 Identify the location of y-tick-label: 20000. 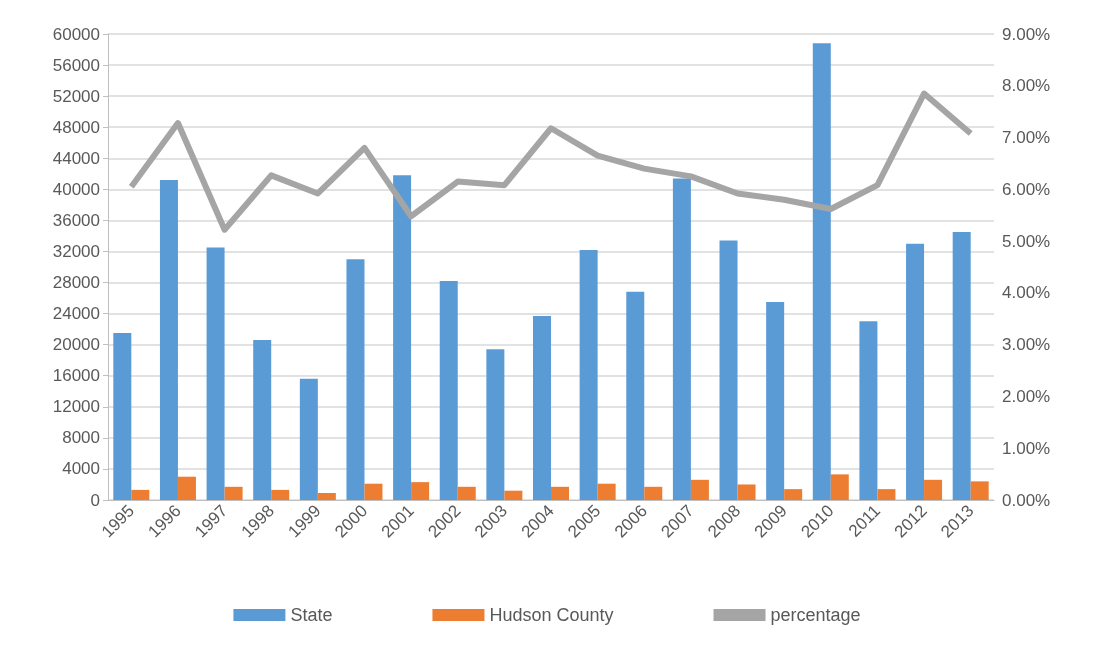
(76, 345).